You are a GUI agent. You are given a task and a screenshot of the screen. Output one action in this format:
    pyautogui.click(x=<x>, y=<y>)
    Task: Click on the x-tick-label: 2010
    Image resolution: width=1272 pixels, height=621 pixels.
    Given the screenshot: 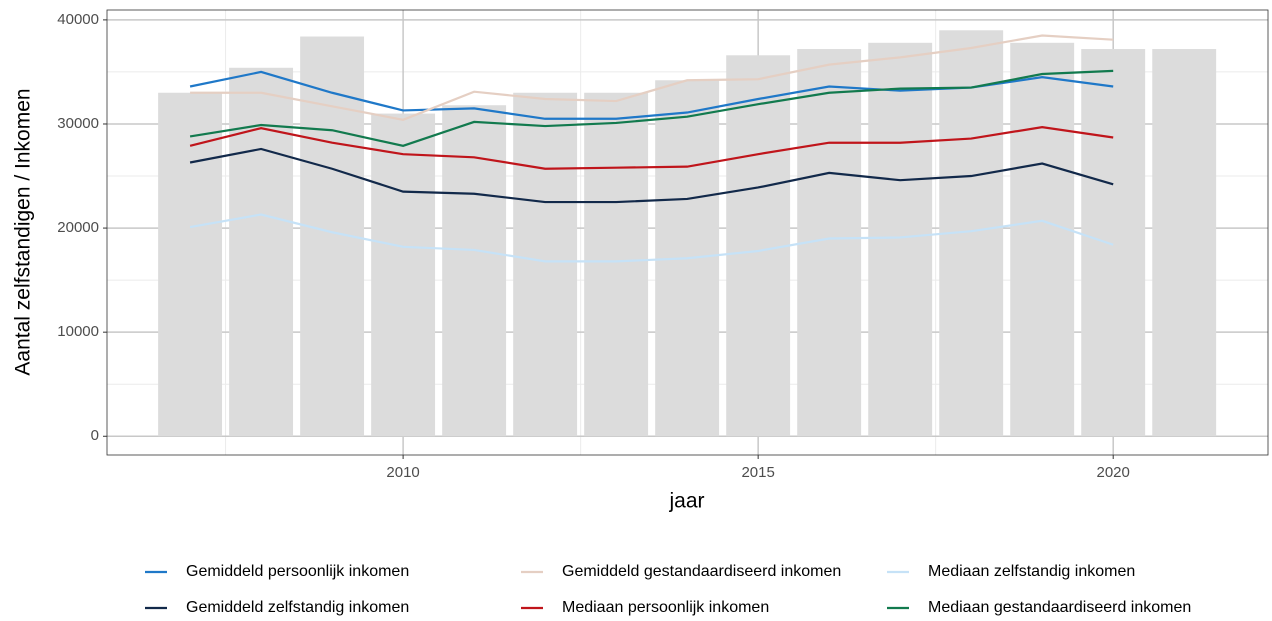 What is the action you would take?
    pyautogui.click(x=402, y=472)
    